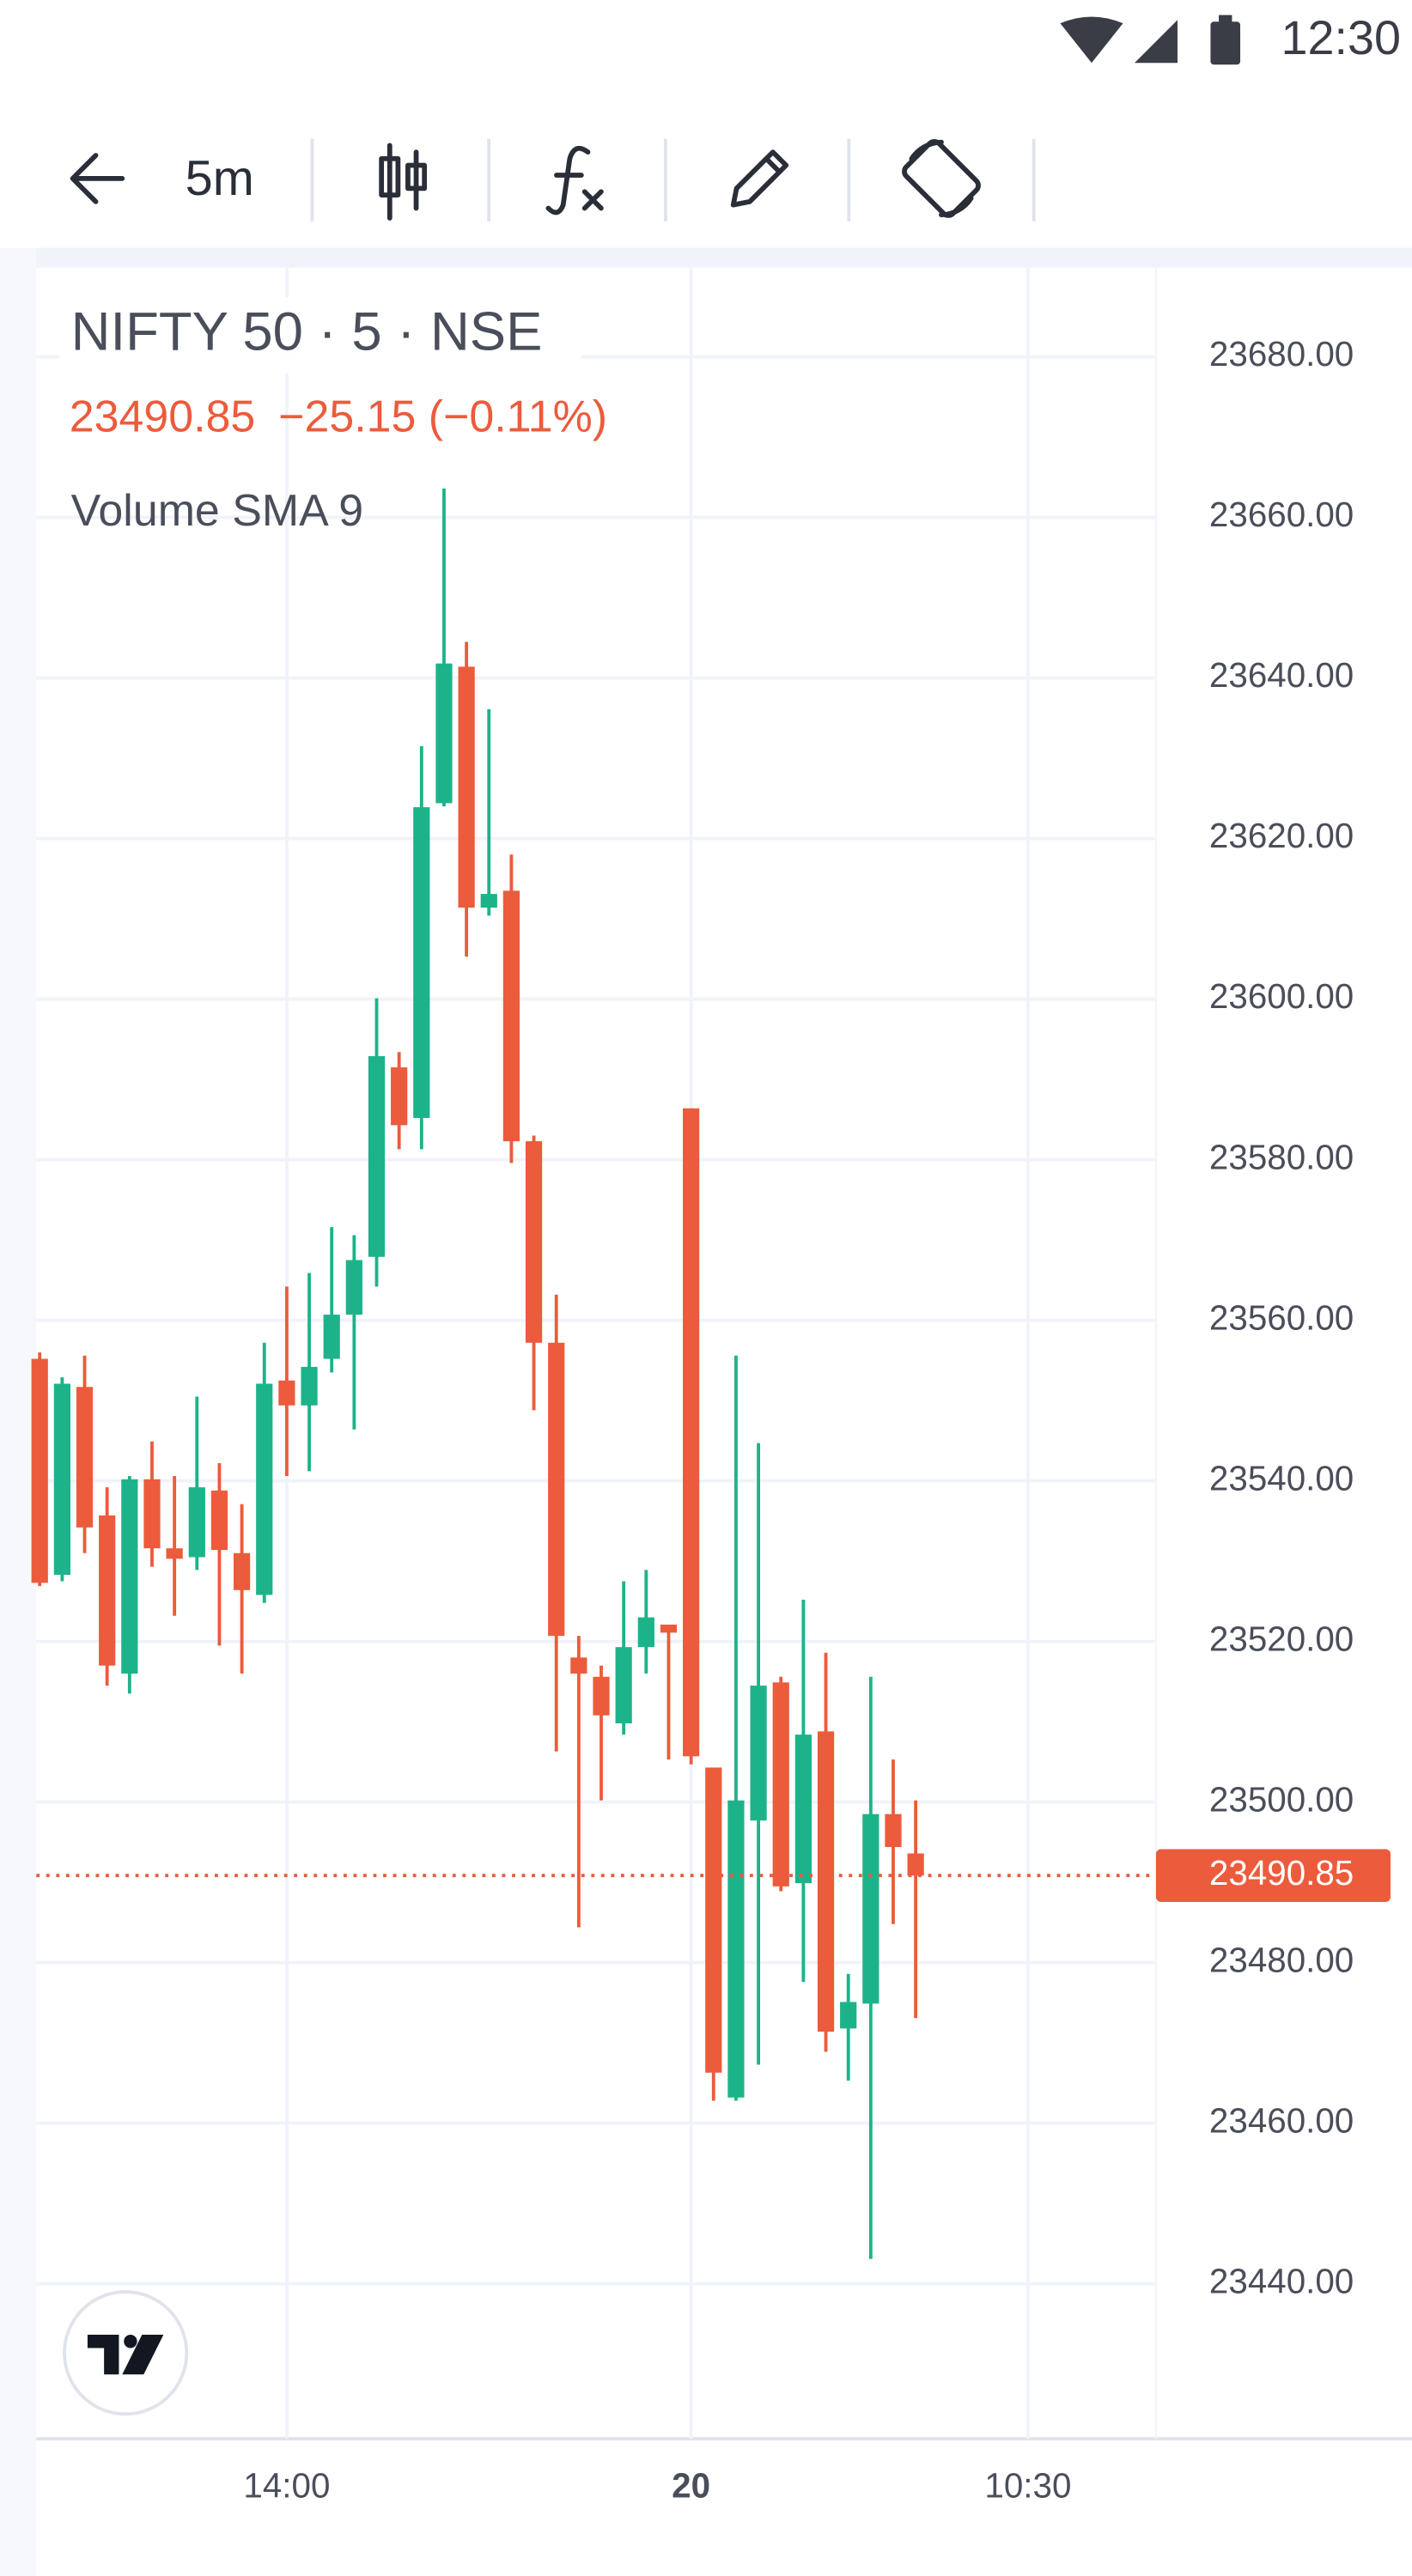 Image resolution: width=1412 pixels, height=2576 pixels. I want to click on last-price-label: 23490.85, so click(1281, 1873).